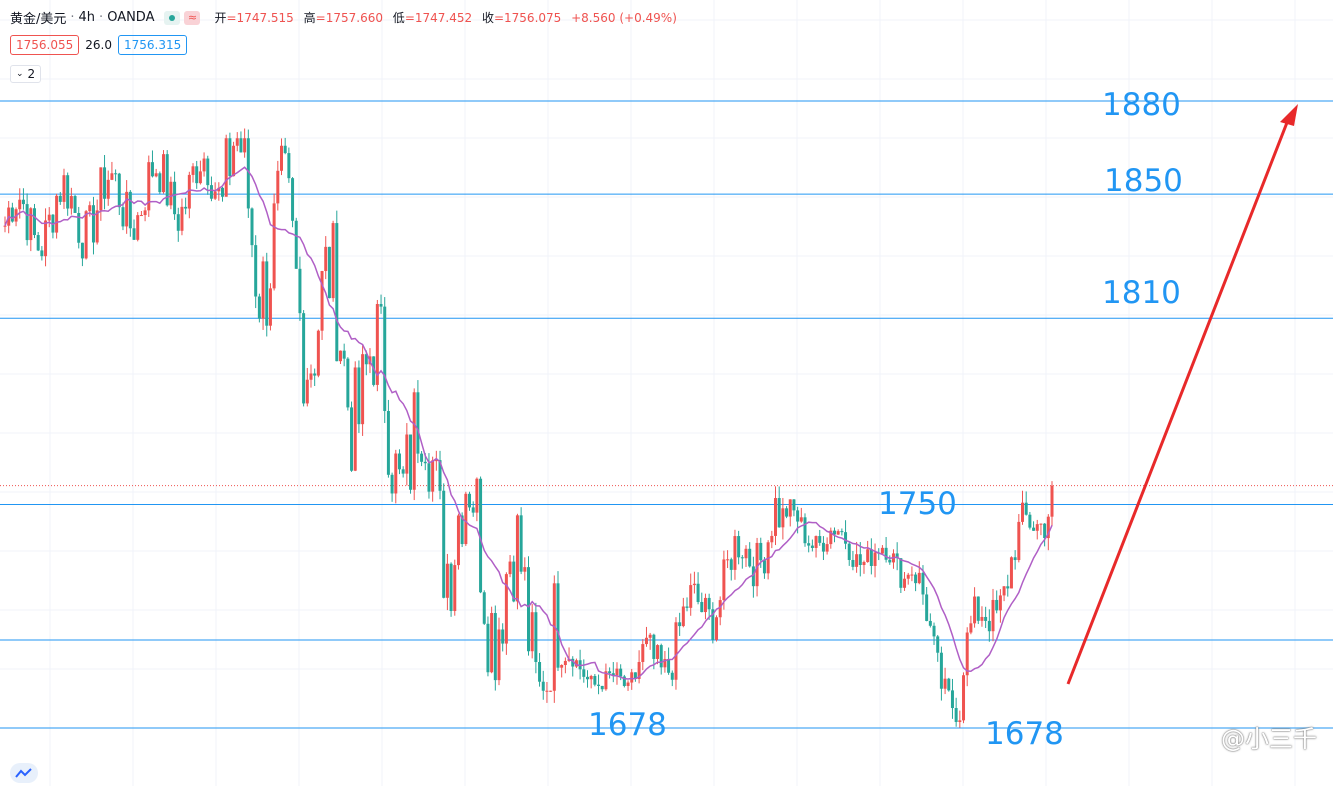 The width and height of the screenshot is (1333, 786). Describe the element at coordinates (182, 17) in the screenshot. I see `market-status: ≈` at that location.